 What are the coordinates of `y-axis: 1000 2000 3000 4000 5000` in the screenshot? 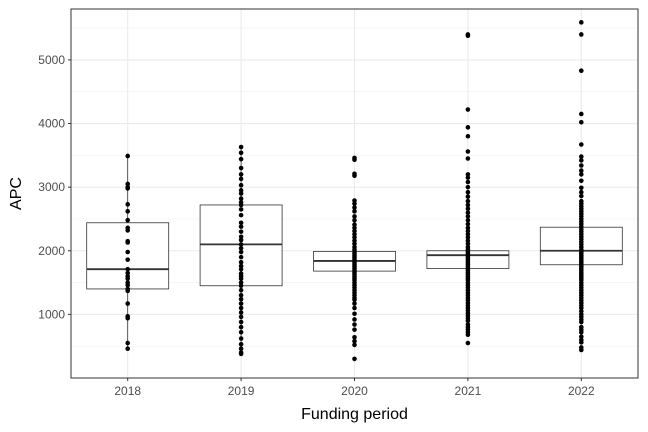 It's located at (54, 187).